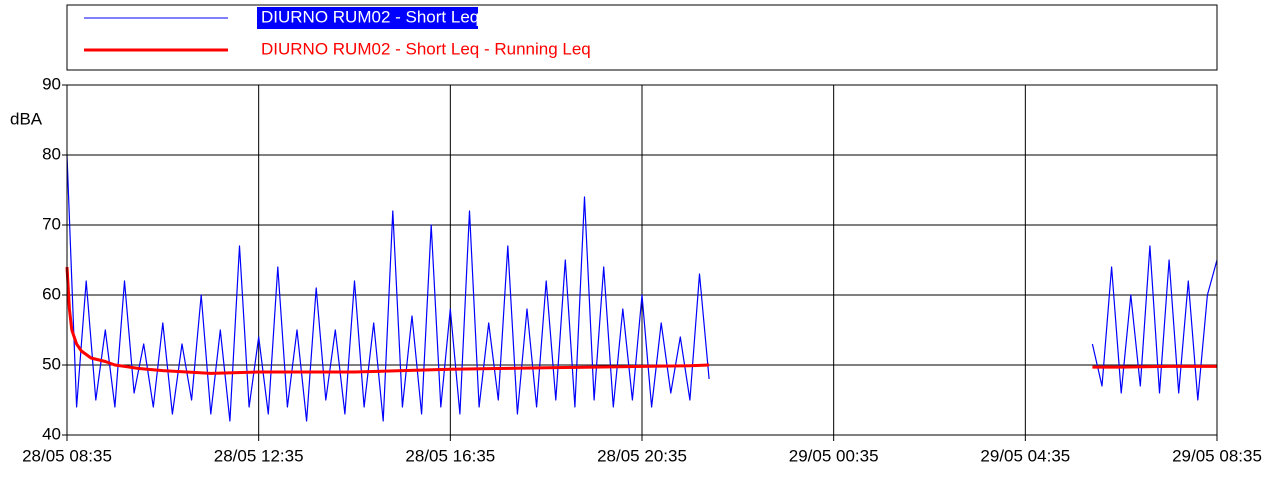 Image resolution: width=1285 pixels, height=482 pixels. I want to click on legend-label: DIURNO RUM02 - Short Leq - Running Leq, so click(426, 48).